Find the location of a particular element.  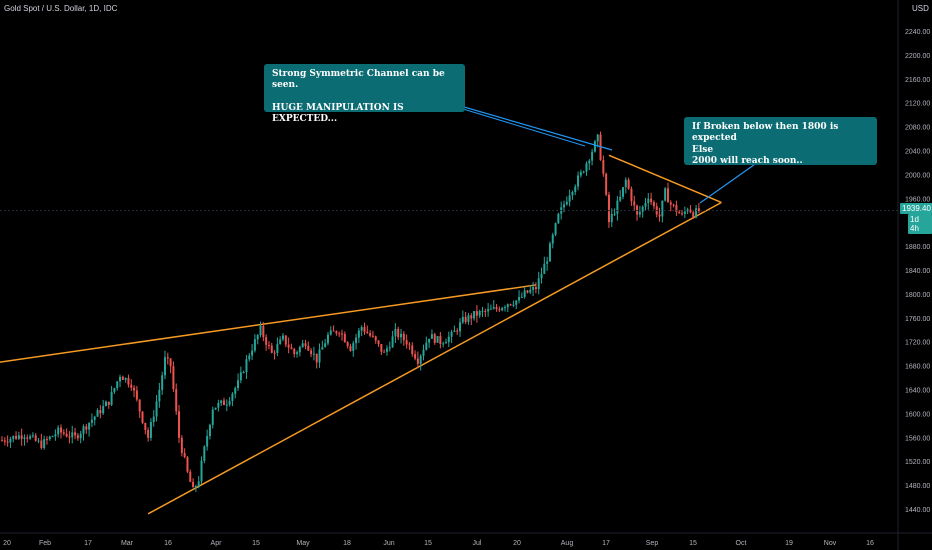

time-tick-label: Sep is located at coordinates (652, 543).